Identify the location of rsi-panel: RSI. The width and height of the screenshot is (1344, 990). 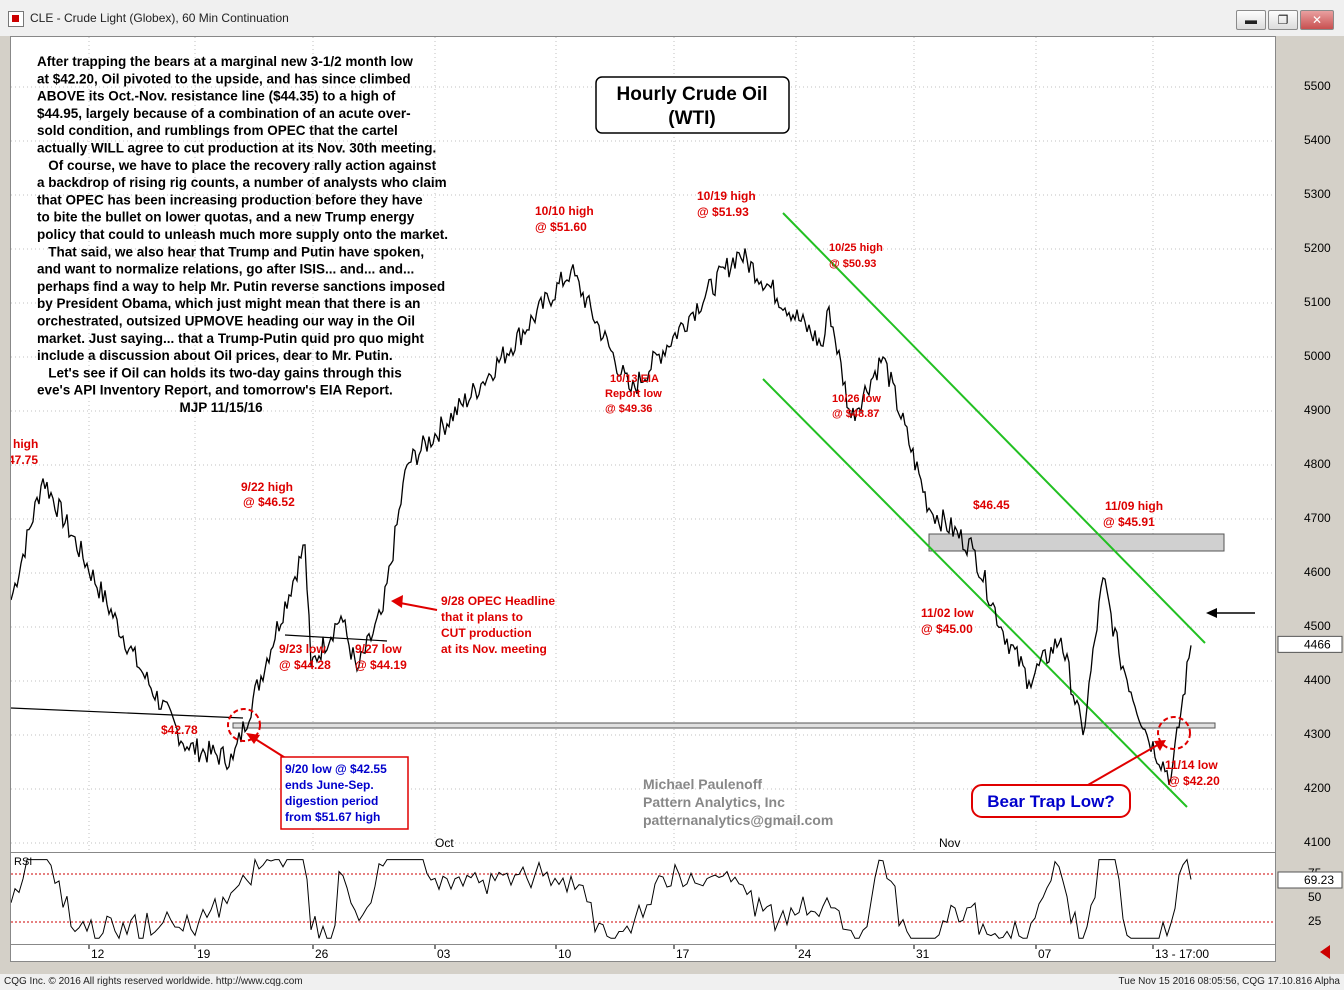
(643, 899).